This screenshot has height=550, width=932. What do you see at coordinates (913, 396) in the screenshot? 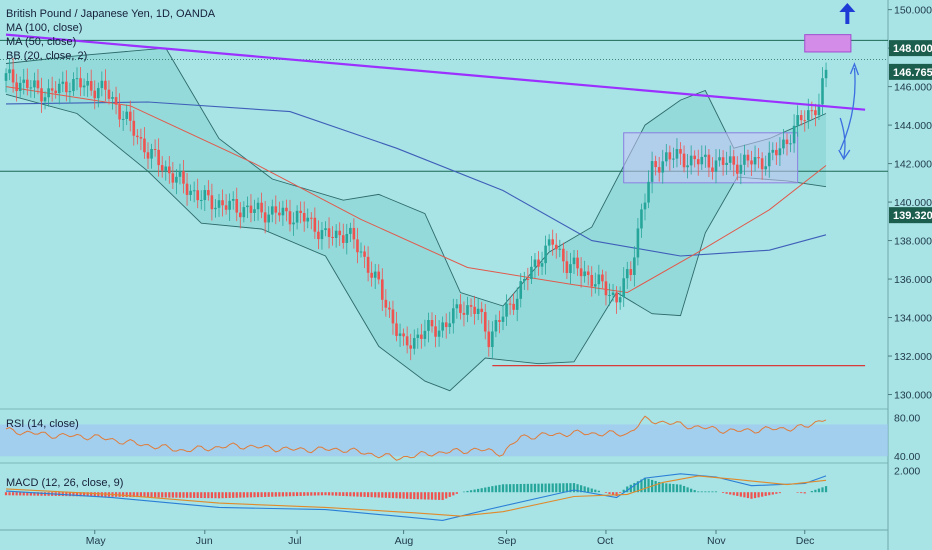
I see `price-tick-label: 130.000` at bounding box center [913, 396].